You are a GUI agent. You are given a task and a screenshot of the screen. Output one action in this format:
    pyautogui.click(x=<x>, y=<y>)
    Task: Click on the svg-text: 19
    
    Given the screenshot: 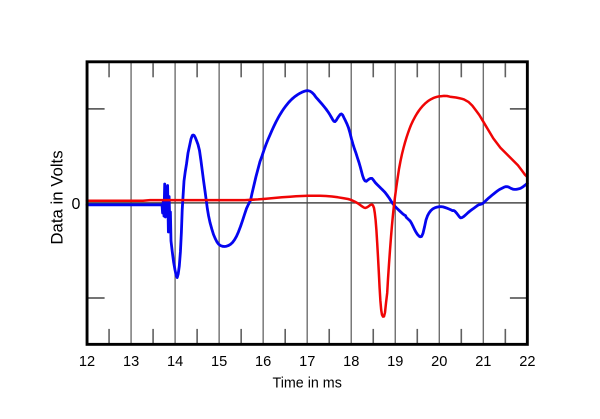 What is the action you would take?
    pyautogui.click(x=395, y=362)
    